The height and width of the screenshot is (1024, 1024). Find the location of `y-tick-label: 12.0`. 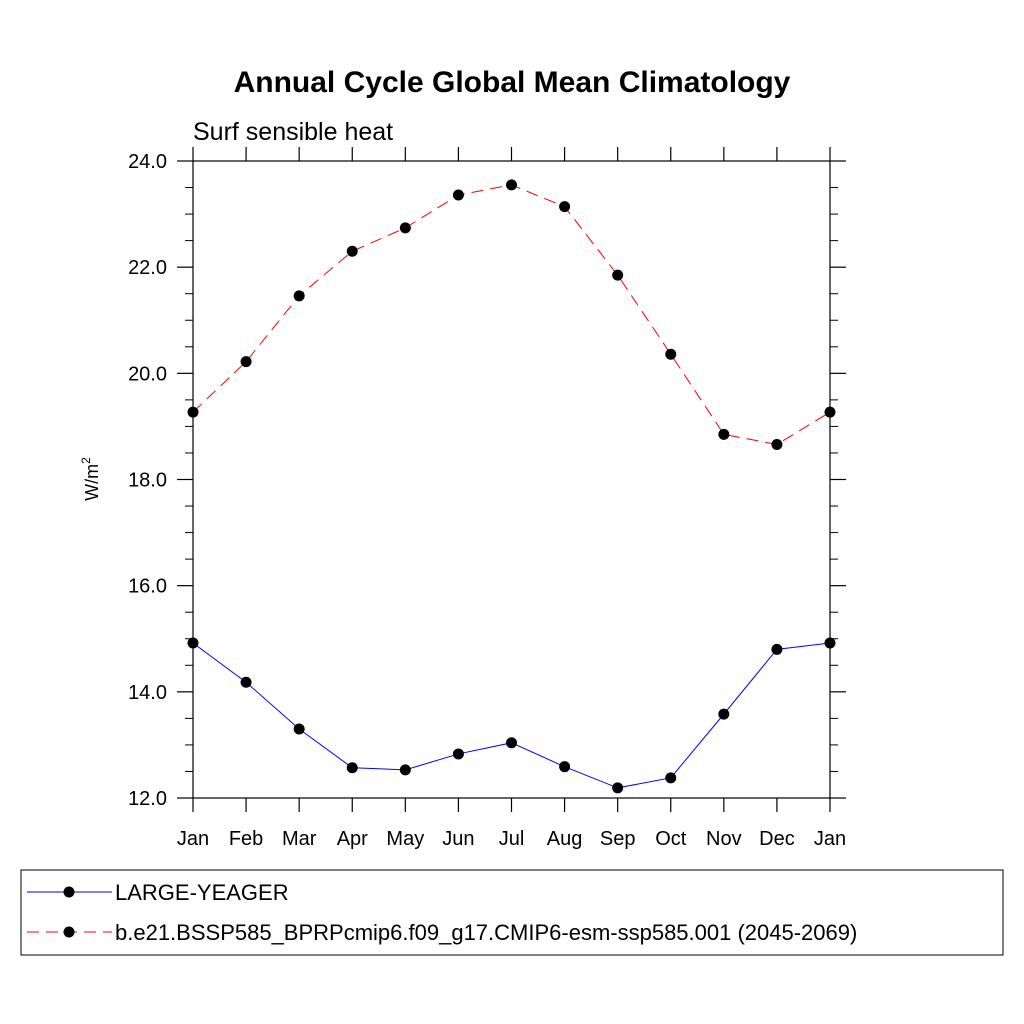

y-tick-label: 12.0 is located at coordinates (147, 799).